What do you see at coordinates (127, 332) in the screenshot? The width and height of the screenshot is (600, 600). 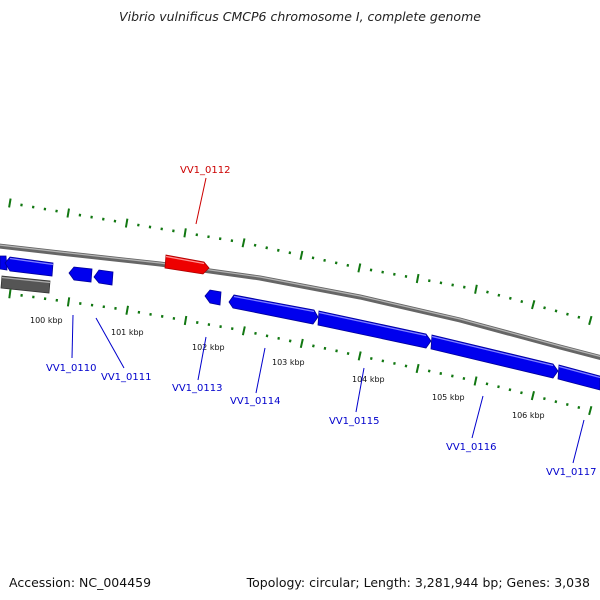 I see `tick-label-101: 101 kbp` at bounding box center [127, 332].